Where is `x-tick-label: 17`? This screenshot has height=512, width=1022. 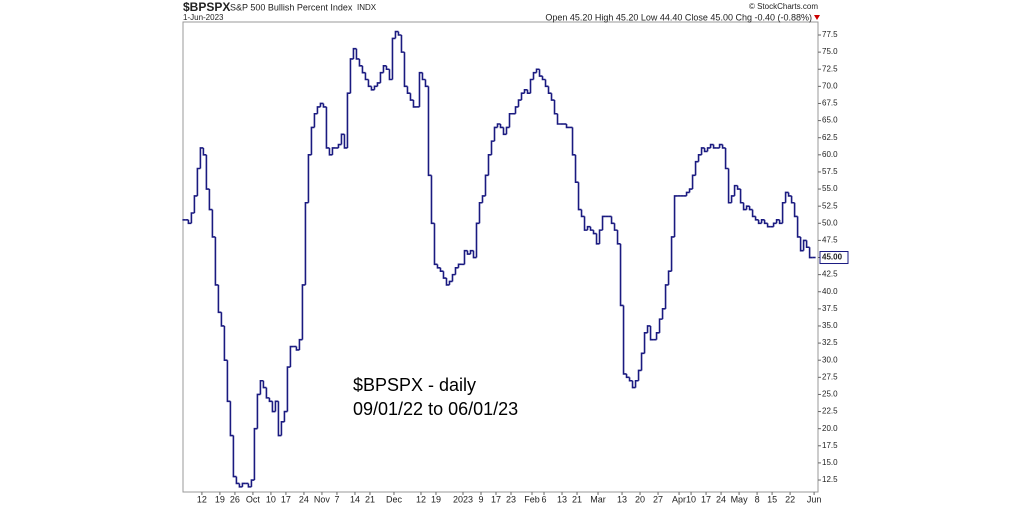
x-tick-label: 17 is located at coordinates (286, 499).